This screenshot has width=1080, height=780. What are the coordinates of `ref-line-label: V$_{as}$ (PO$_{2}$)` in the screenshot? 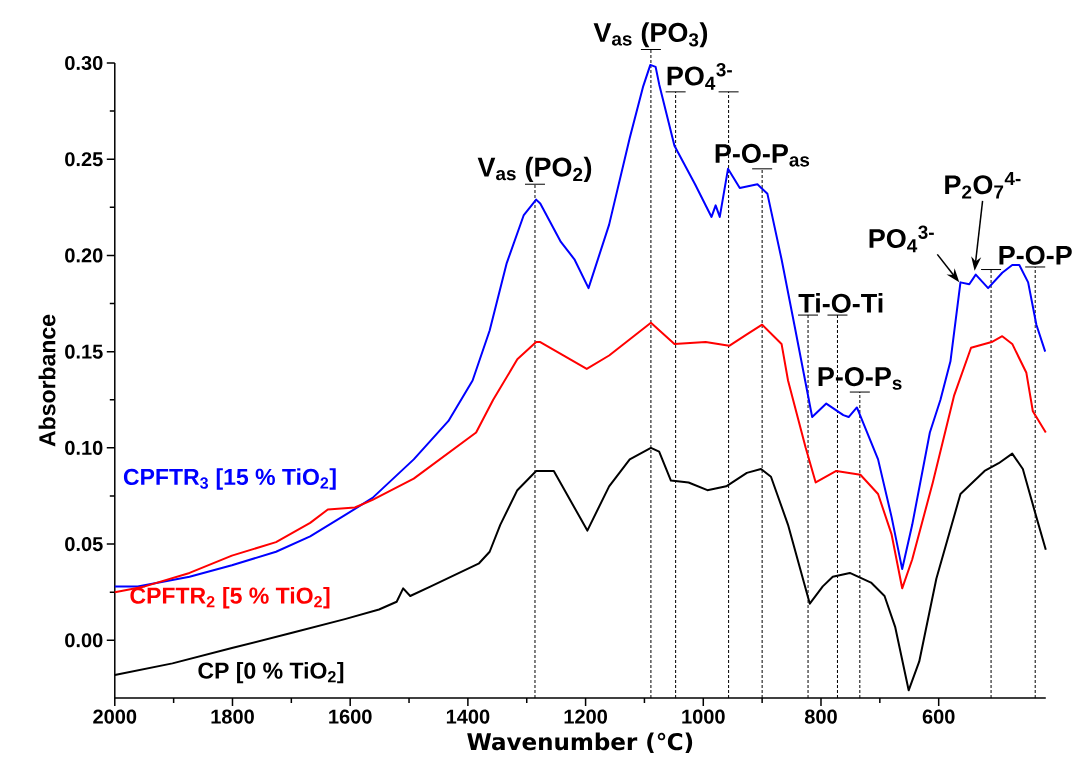 It's located at (534, 169).